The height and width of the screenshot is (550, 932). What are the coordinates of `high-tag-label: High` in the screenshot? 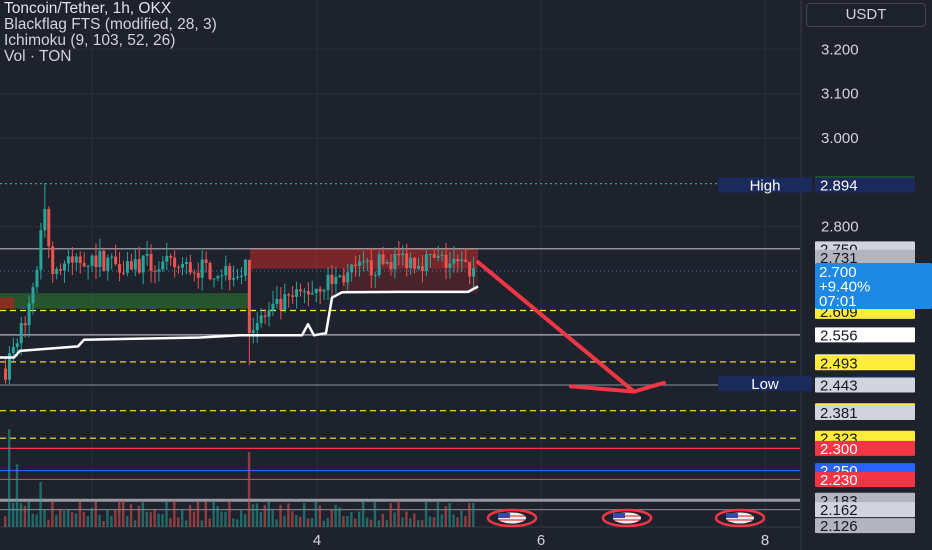 It's located at (765, 185).